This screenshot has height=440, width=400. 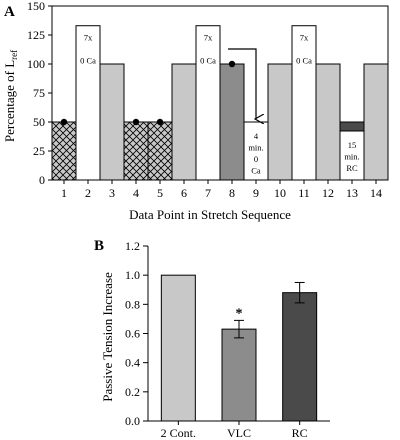 What do you see at coordinates (88, 193) in the screenshot?
I see `x-tick-label-a: 2` at bounding box center [88, 193].